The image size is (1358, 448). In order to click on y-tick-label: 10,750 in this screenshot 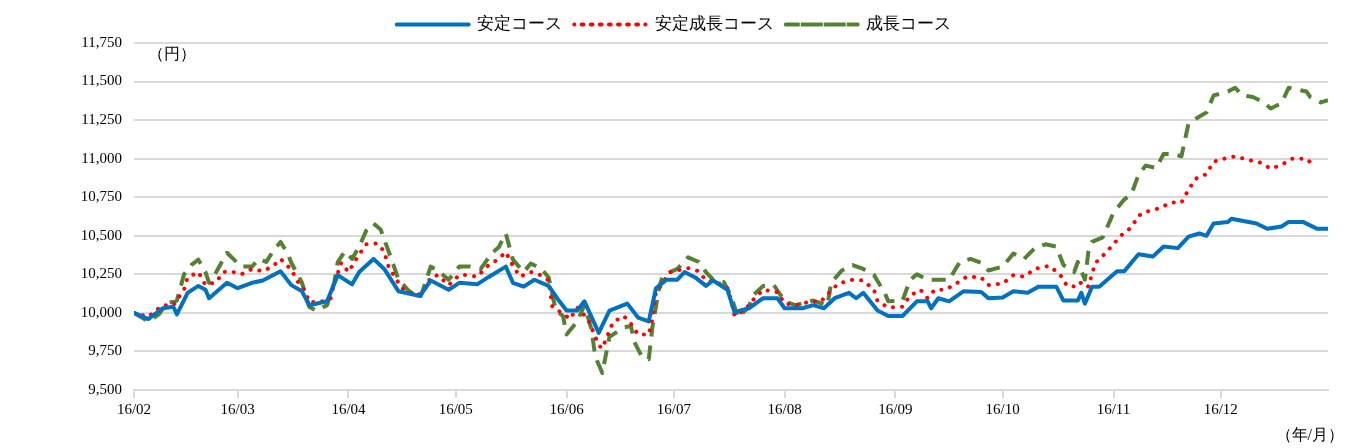, I will do `click(101, 196)`.